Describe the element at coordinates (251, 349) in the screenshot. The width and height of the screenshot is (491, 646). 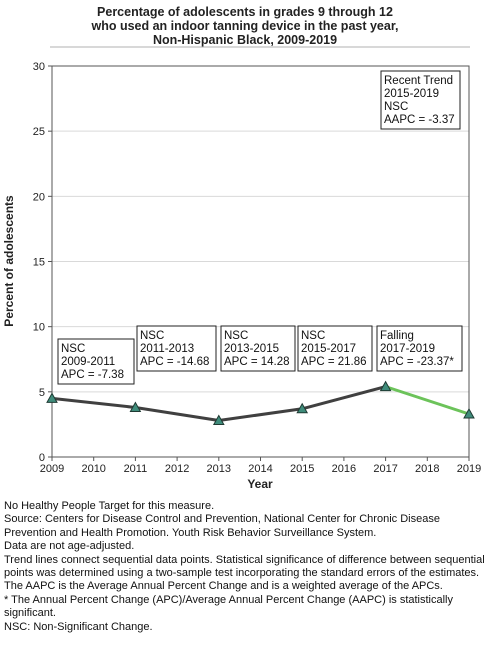
I see `annotation-text: 2013-2015` at that location.